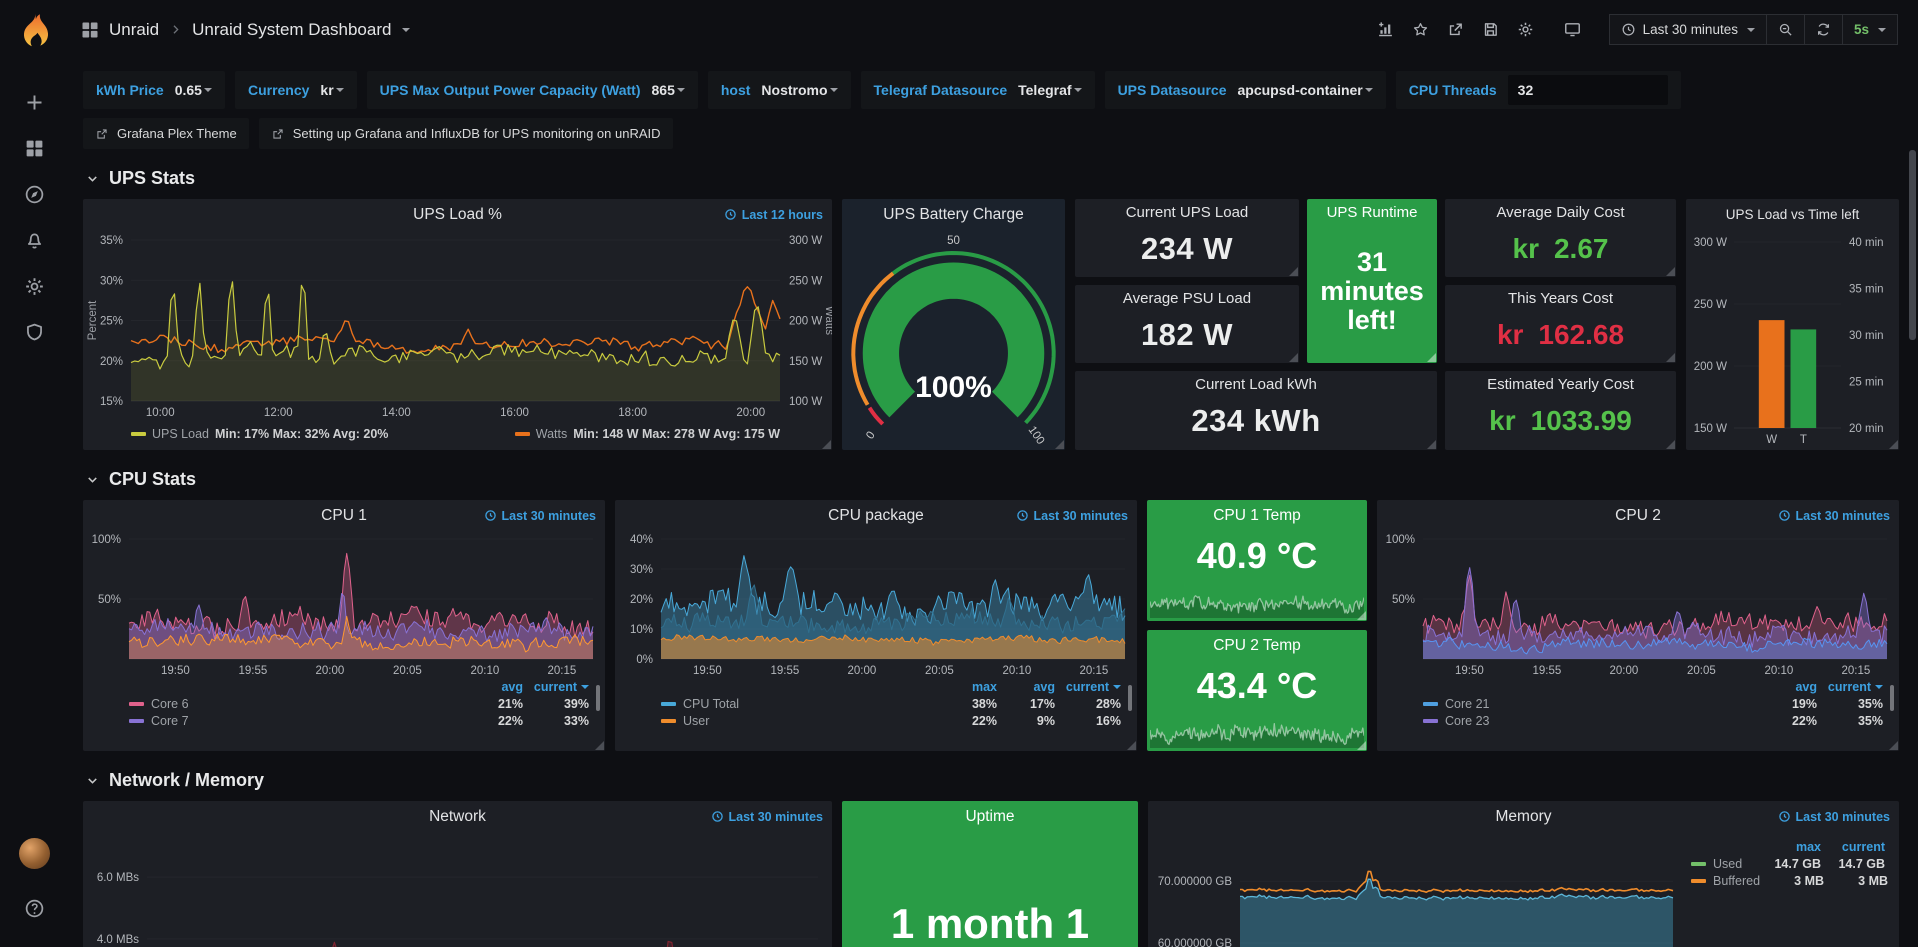 The height and width of the screenshot is (947, 1918). Describe the element at coordinates (295, 721) in the screenshot. I see `legend-series: Core 7` at that location.